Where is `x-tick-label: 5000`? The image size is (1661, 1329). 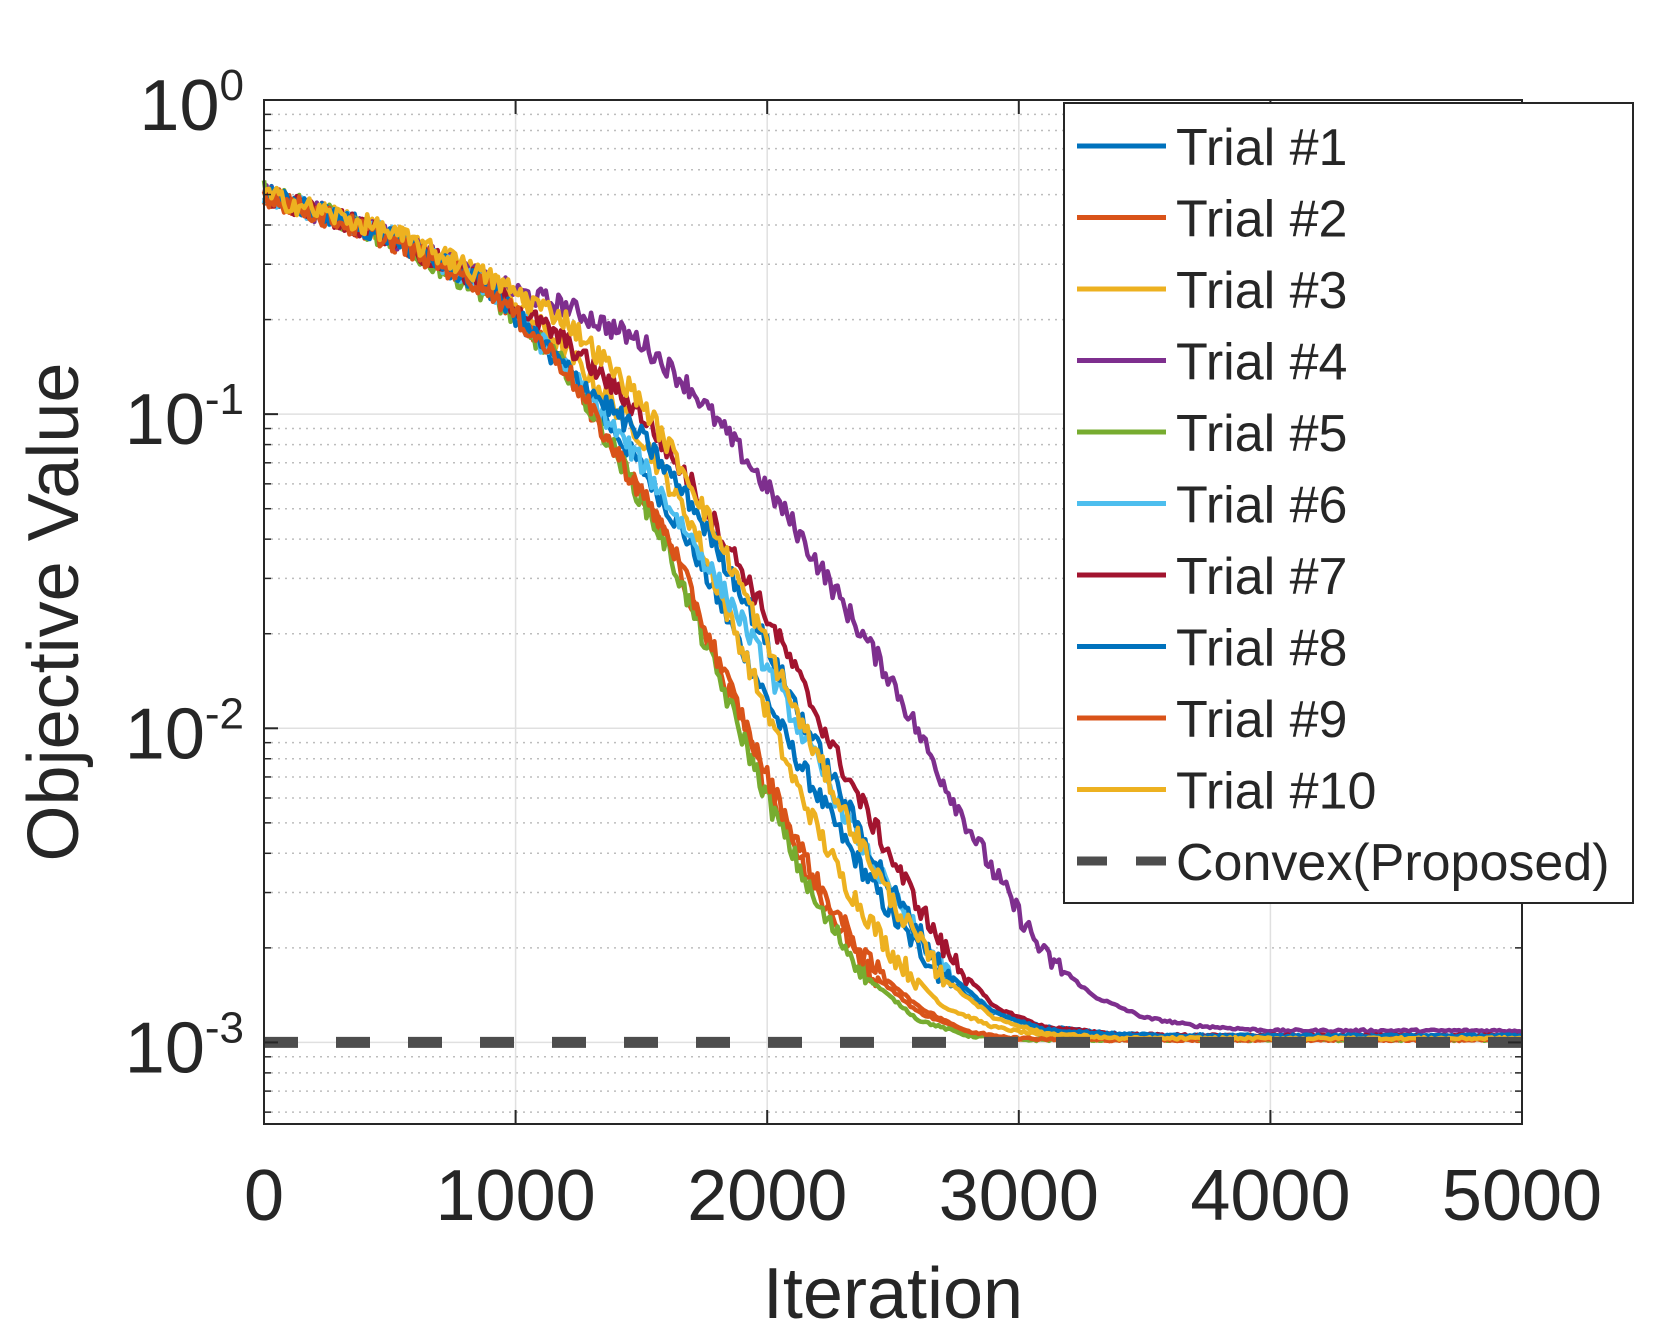 x-tick-label: 5000 is located at coordinates (1522, 1196).